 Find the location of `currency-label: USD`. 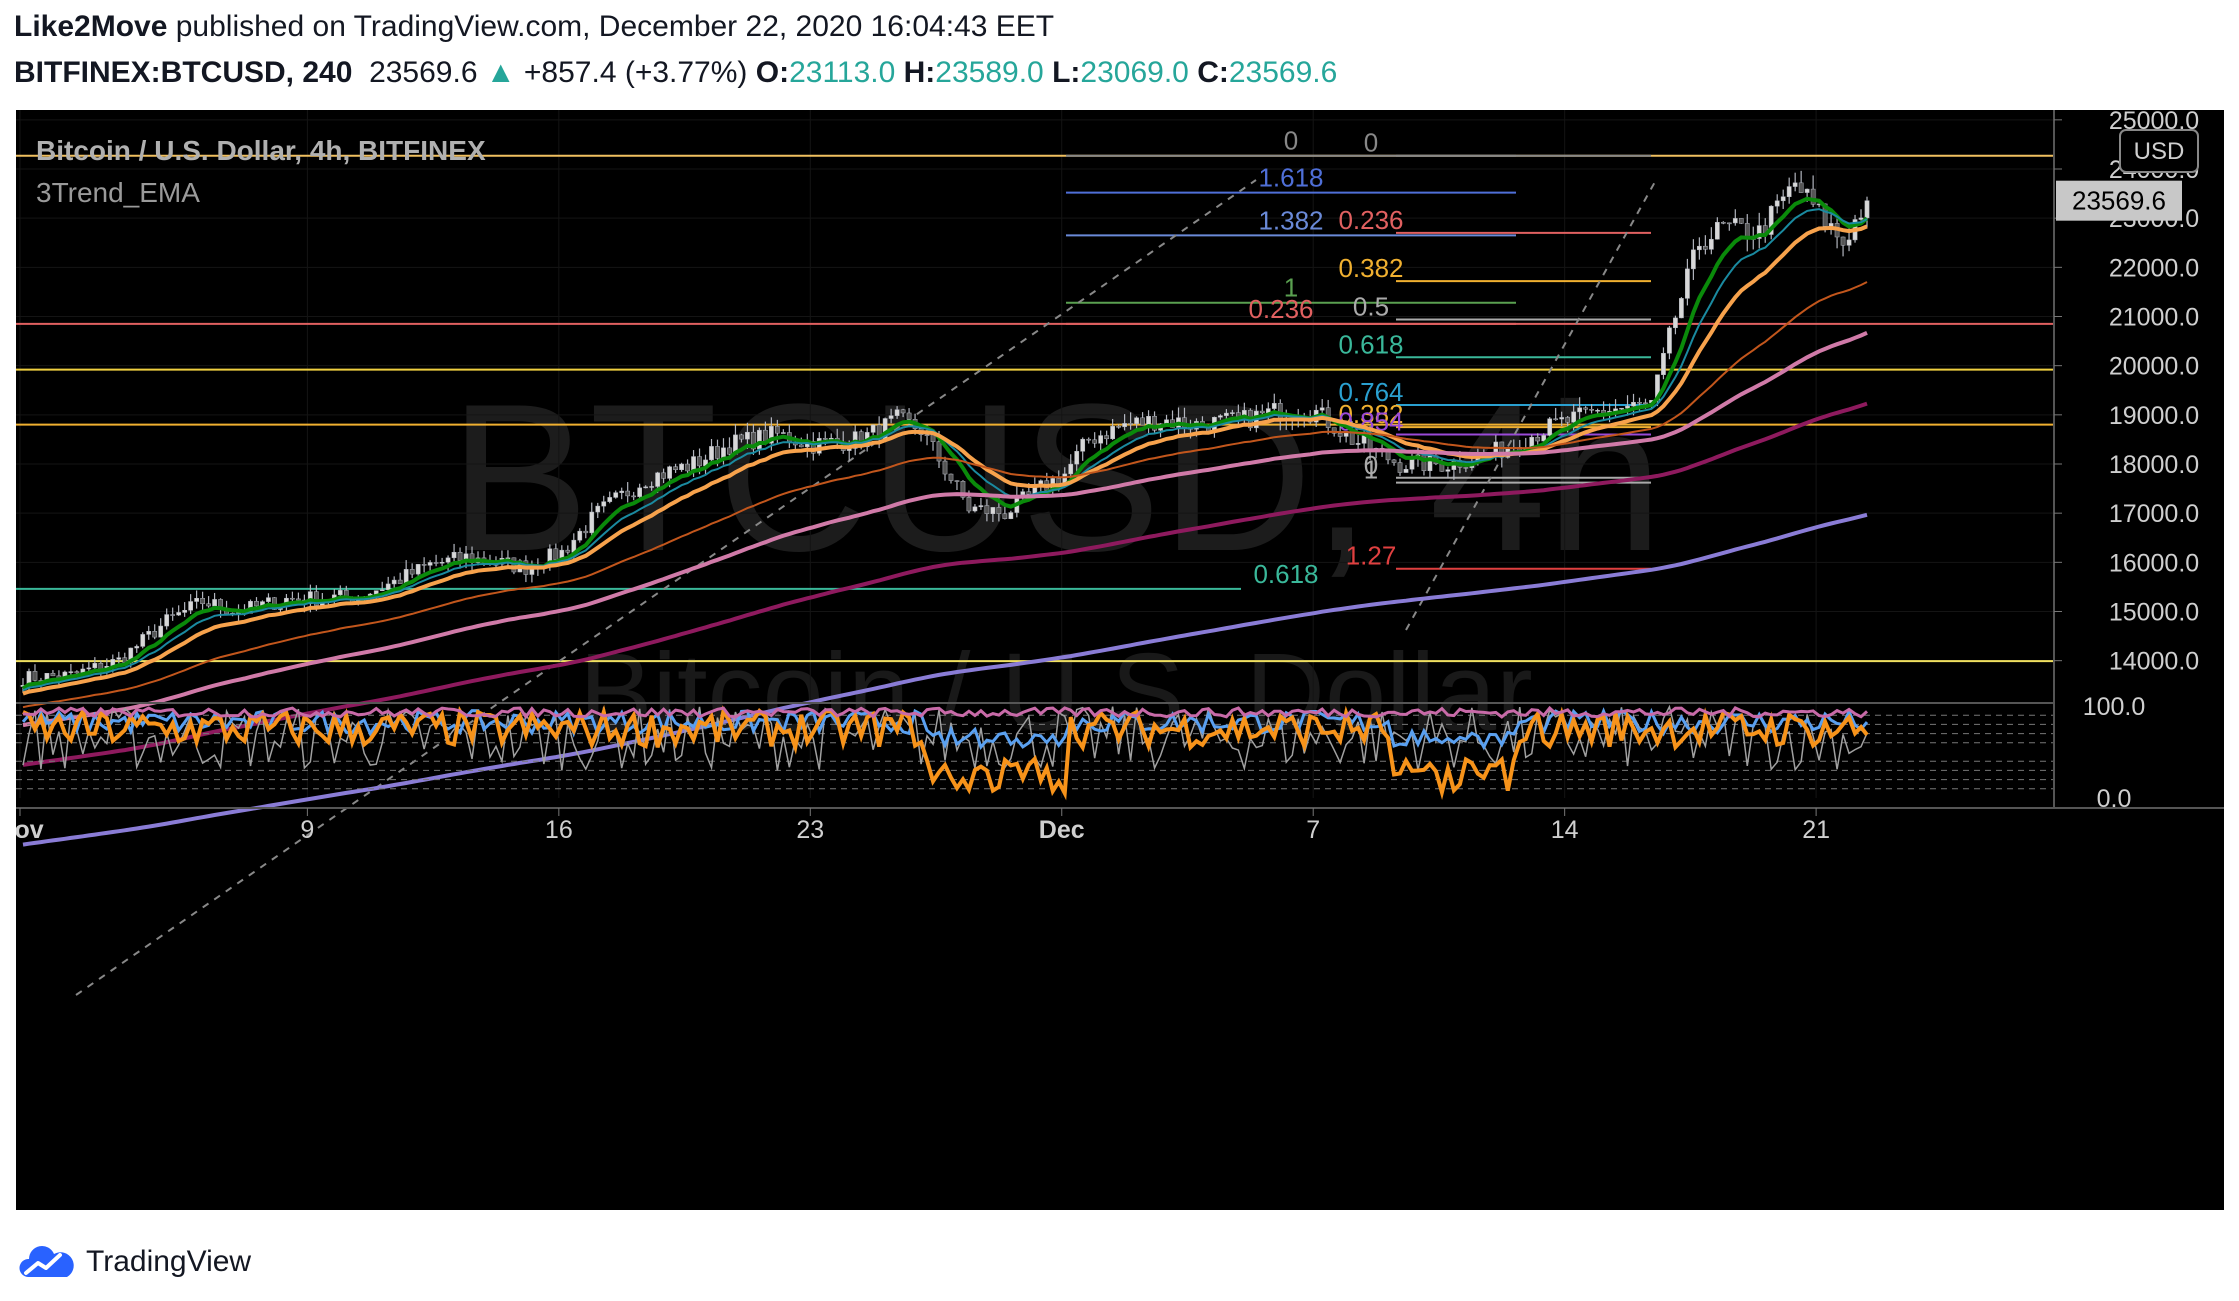

currency-label: USD is located at coordinates (2159, 151).